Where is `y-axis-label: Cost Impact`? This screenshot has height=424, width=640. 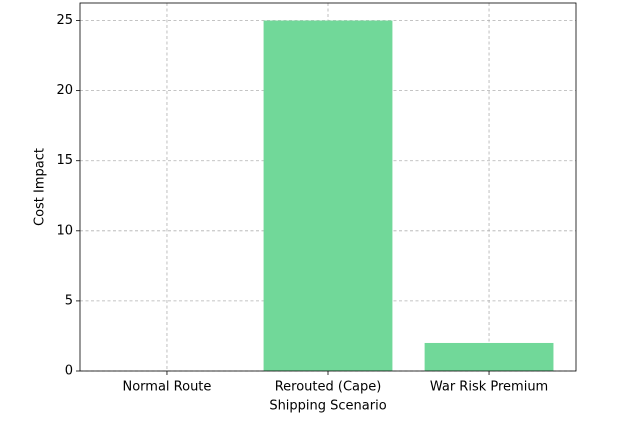
y-axis-label: Cost Impact is located at coordinates (40, 187).